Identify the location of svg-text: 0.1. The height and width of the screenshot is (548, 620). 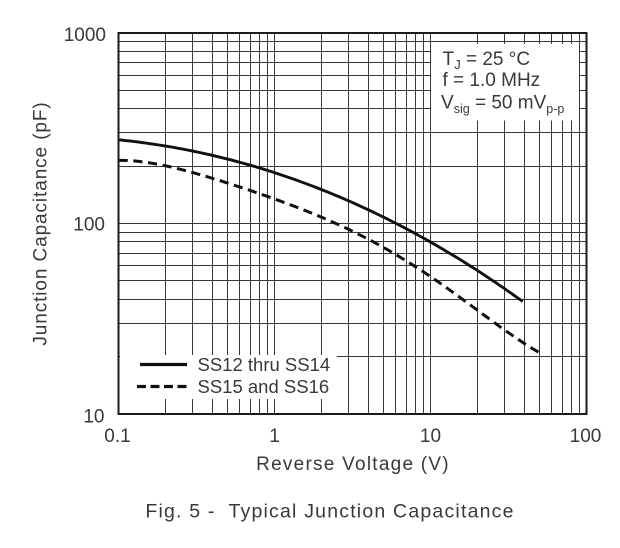
(117, 436).